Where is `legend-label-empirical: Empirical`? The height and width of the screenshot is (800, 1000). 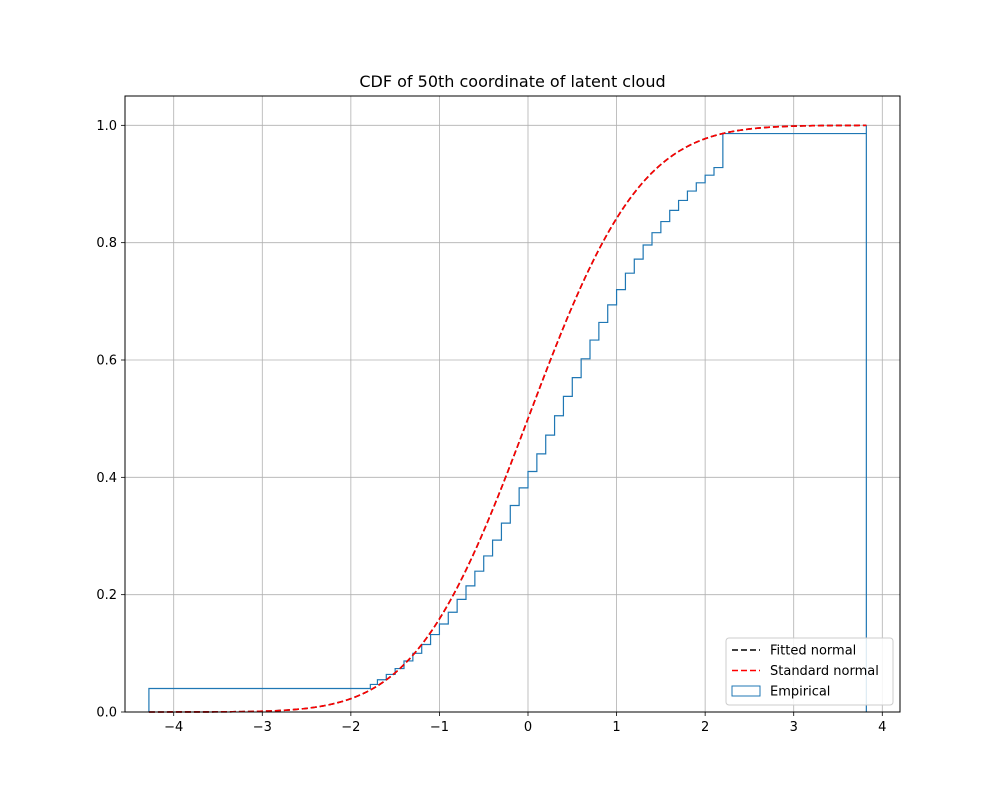
legend-label-empirical: Empirical is located at coordinates (800, 692).